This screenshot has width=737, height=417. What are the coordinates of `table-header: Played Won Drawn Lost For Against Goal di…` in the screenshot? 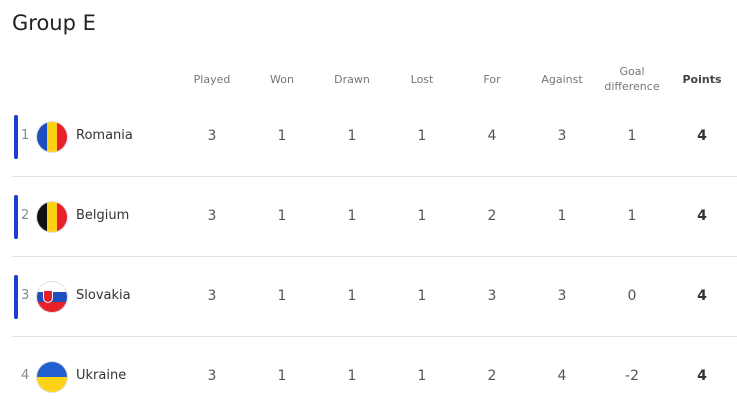 It's located at (368, 80).